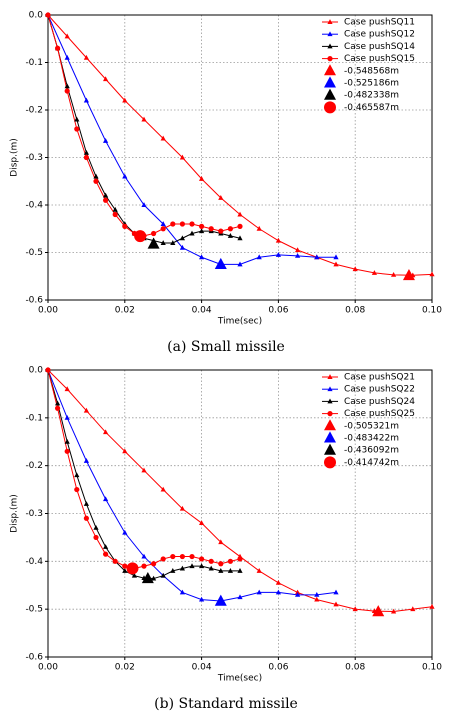 The image size is (453, 718). Describe the element at coordinates (368, 47) in the screenshot. I see `legend-item: Case pushSQ14` at that location.